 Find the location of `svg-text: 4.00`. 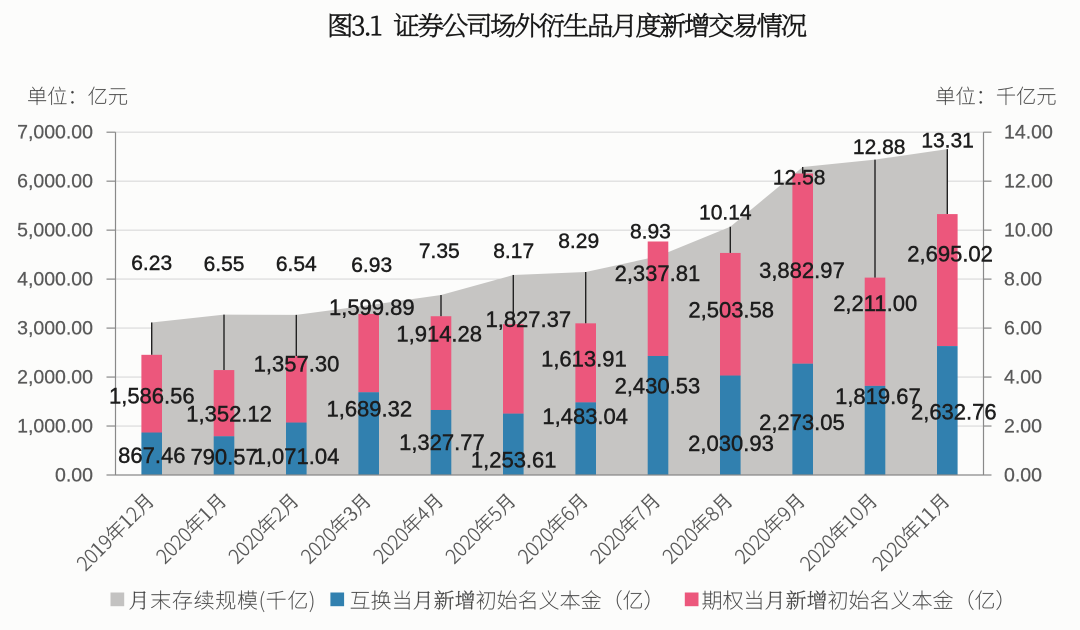

svg-text: 4.00 is located at coordinates (1023, 378).